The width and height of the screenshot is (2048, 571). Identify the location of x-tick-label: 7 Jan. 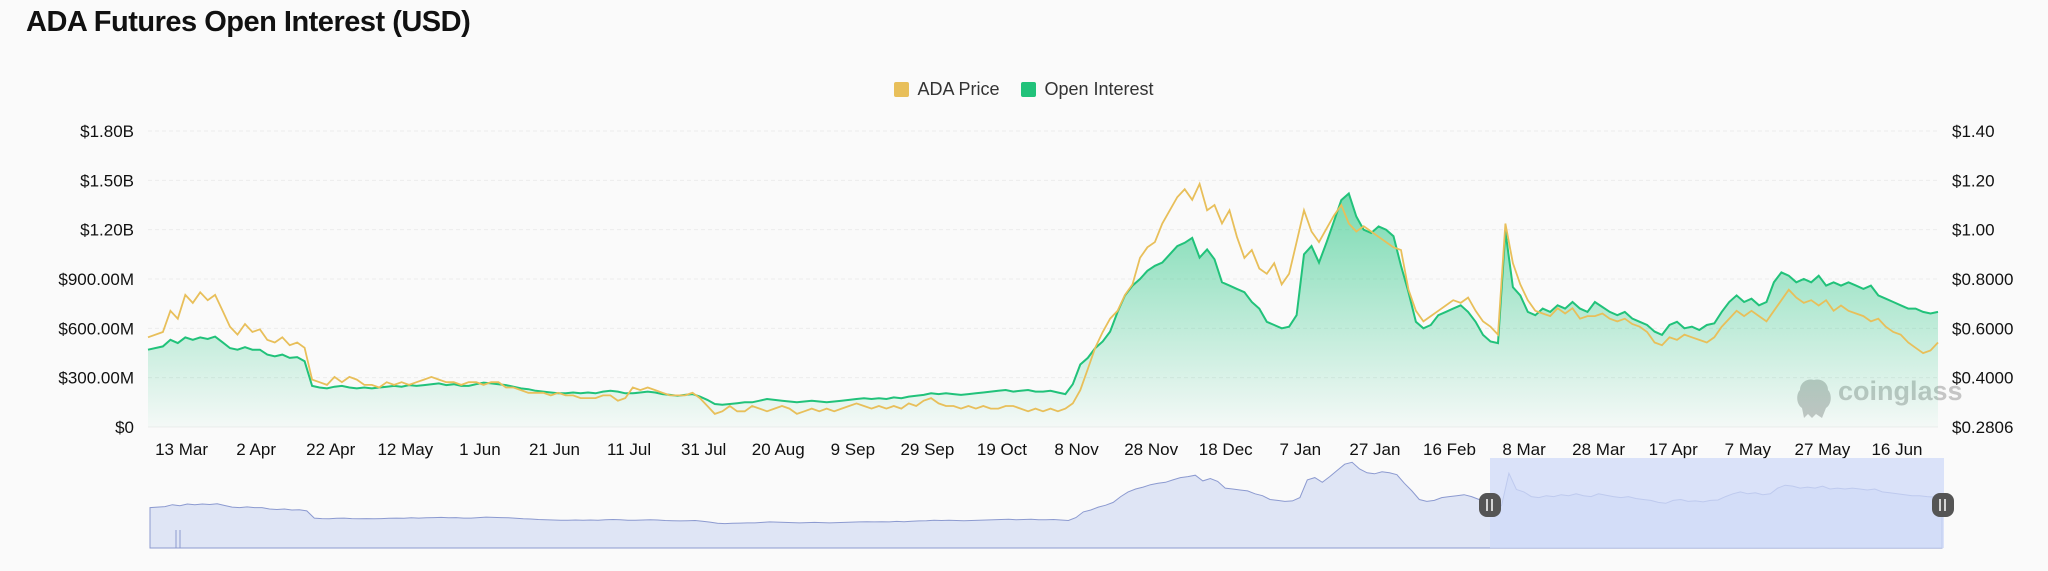
(1301, 449).